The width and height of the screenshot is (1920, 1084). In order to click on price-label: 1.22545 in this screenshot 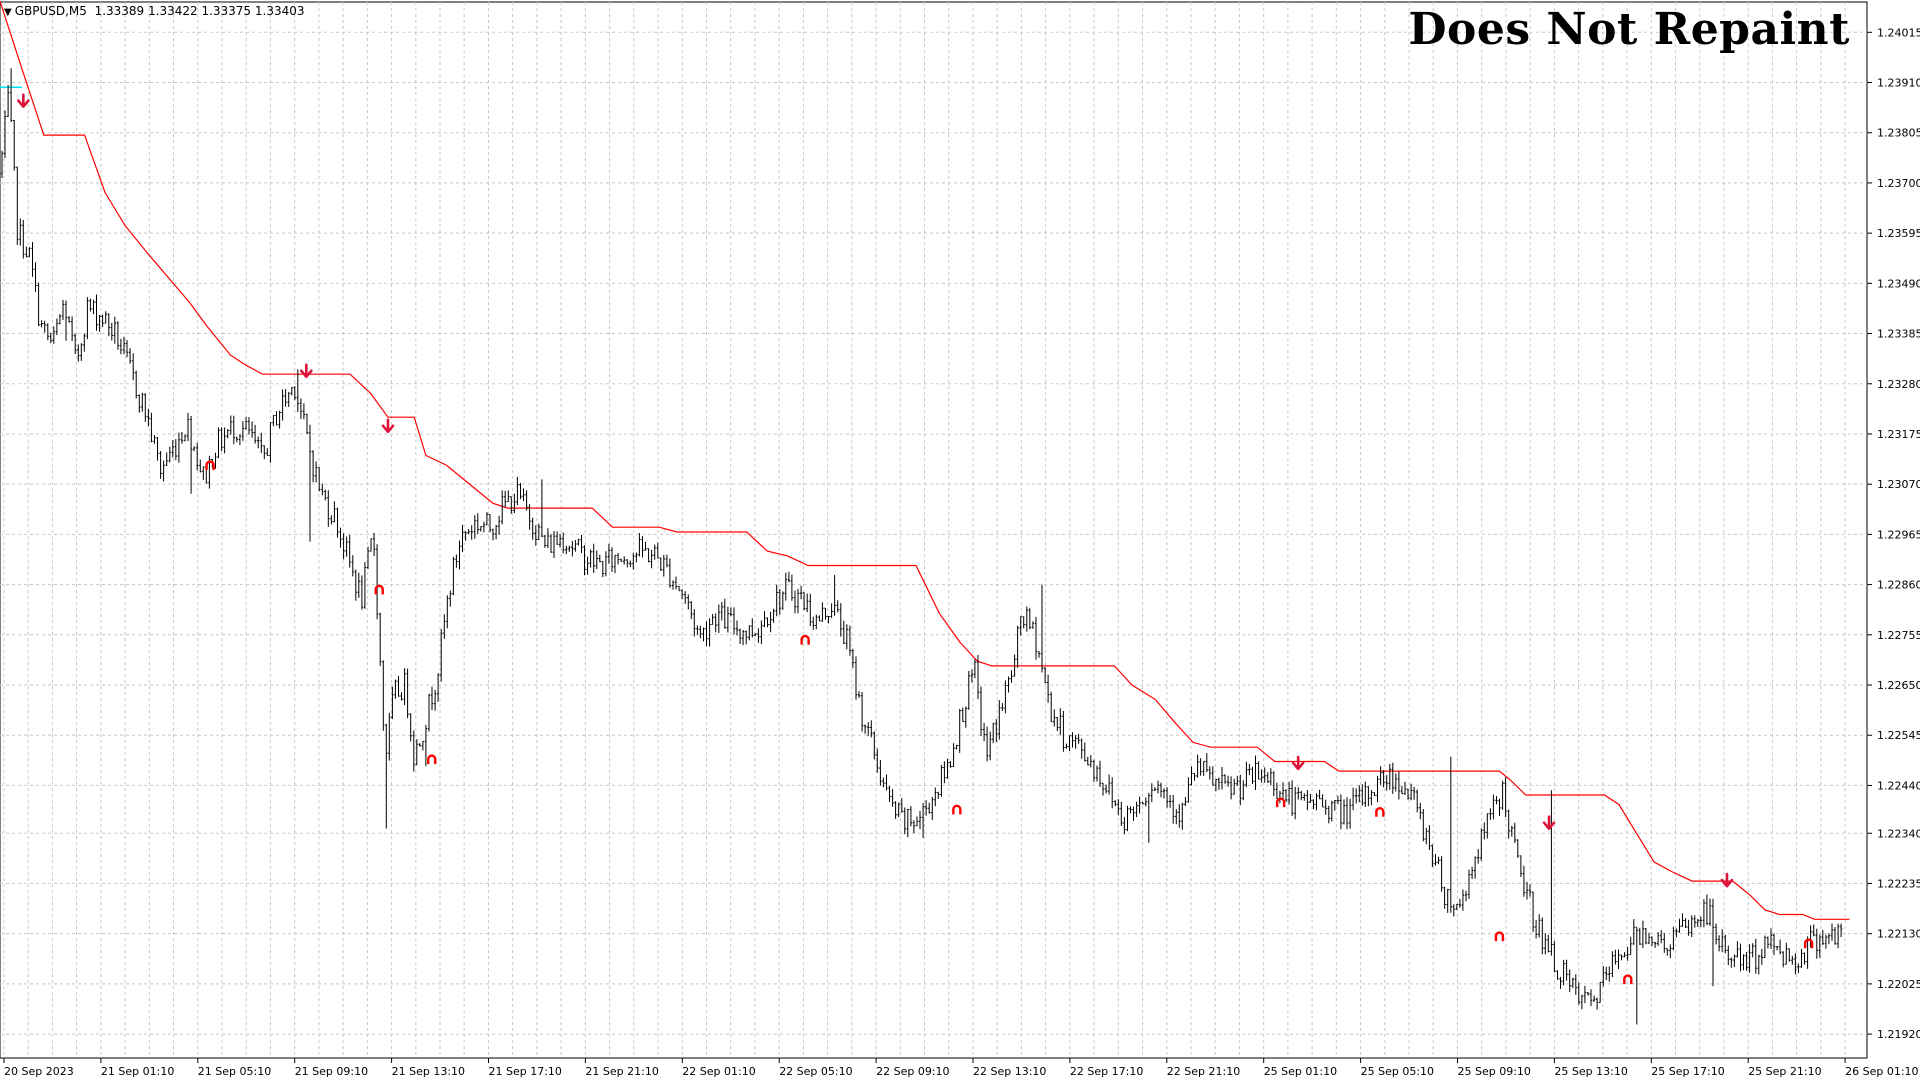, I will do `click(1898, 735)`.